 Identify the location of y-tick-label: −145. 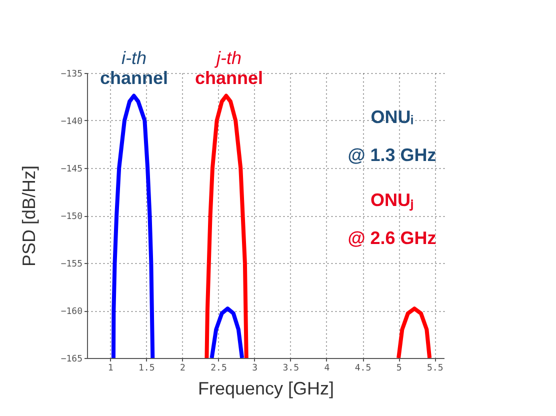
(71, 169).